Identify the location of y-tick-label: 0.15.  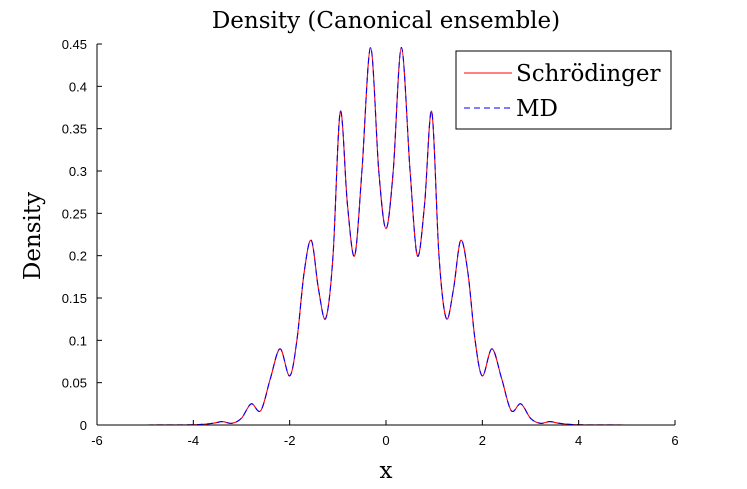
(74, 298).